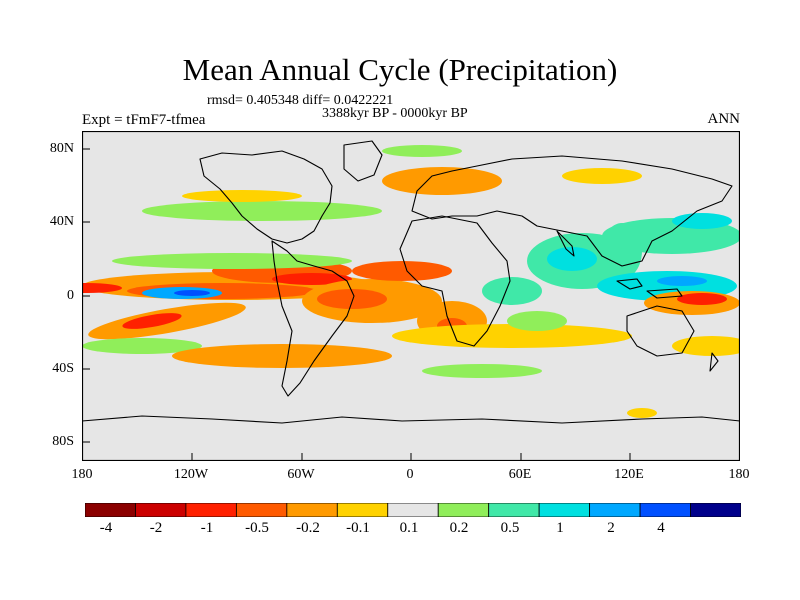  I want to click on lon-label-60e: 60E, so click(520, 474).